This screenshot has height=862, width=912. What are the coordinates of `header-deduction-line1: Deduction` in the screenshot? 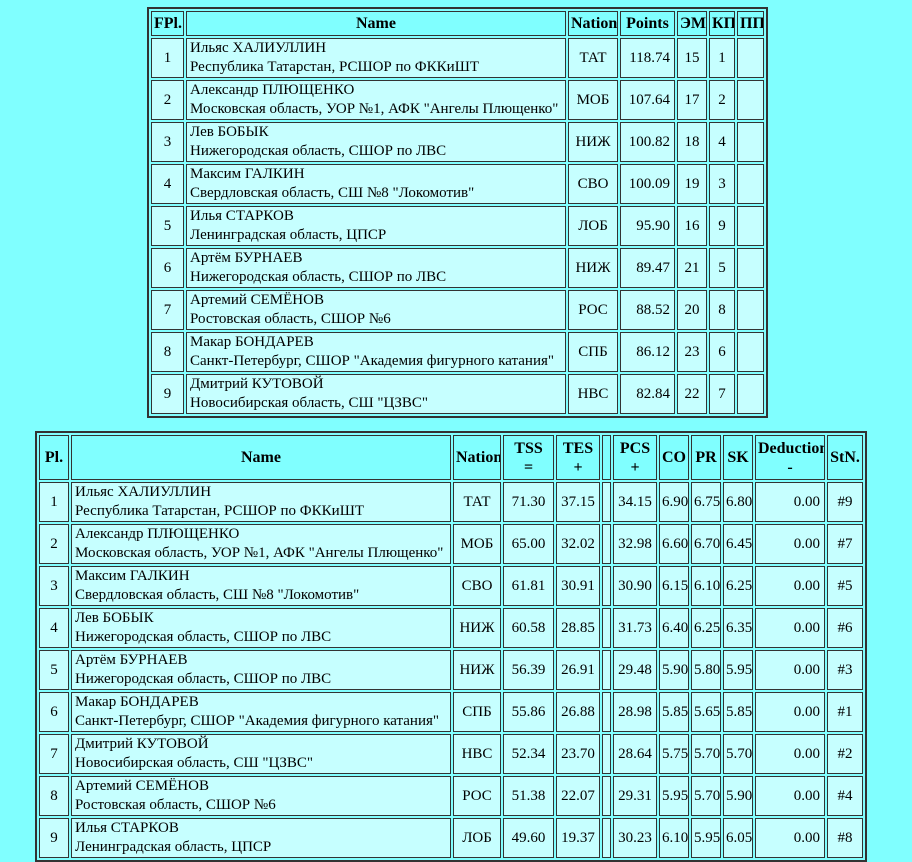 It's located at (791, 448).